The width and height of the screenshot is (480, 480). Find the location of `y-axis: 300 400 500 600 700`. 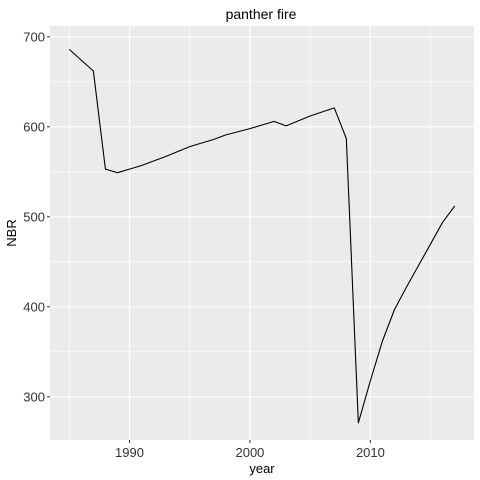

y-axis: 300 400 500 600 700 is located at coordinates (36, 216).